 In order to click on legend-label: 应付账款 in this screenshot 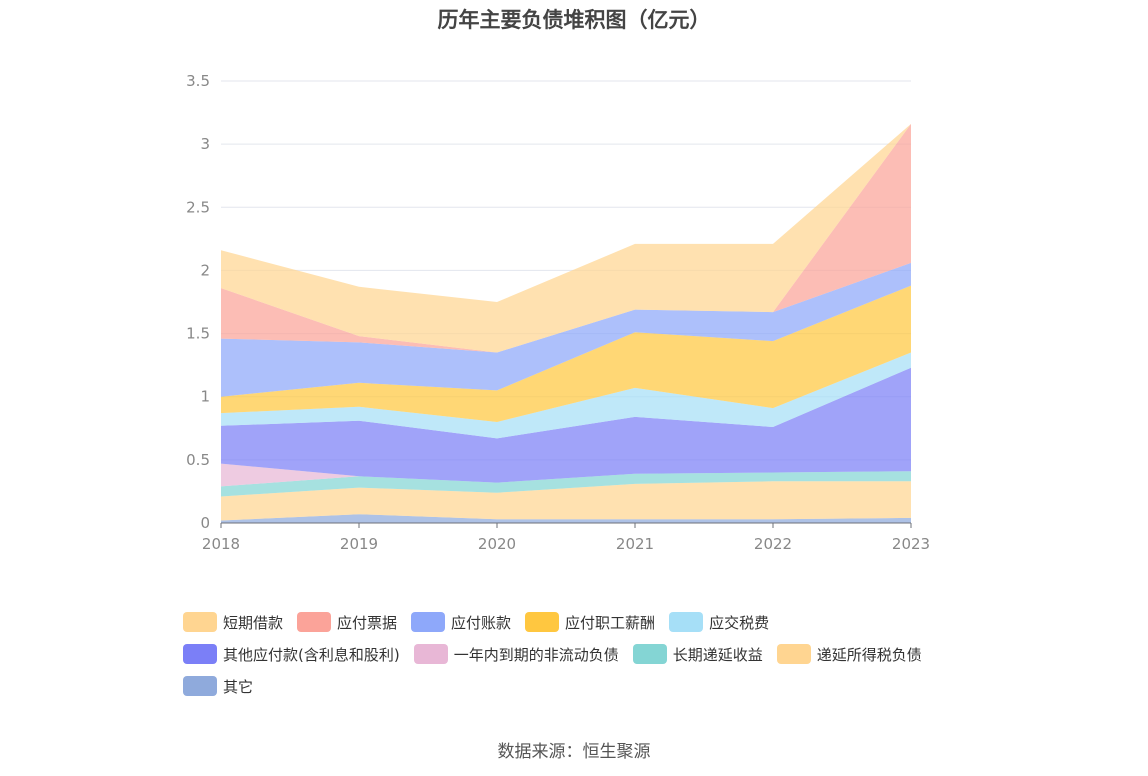, I will do `click(481, 622)`.